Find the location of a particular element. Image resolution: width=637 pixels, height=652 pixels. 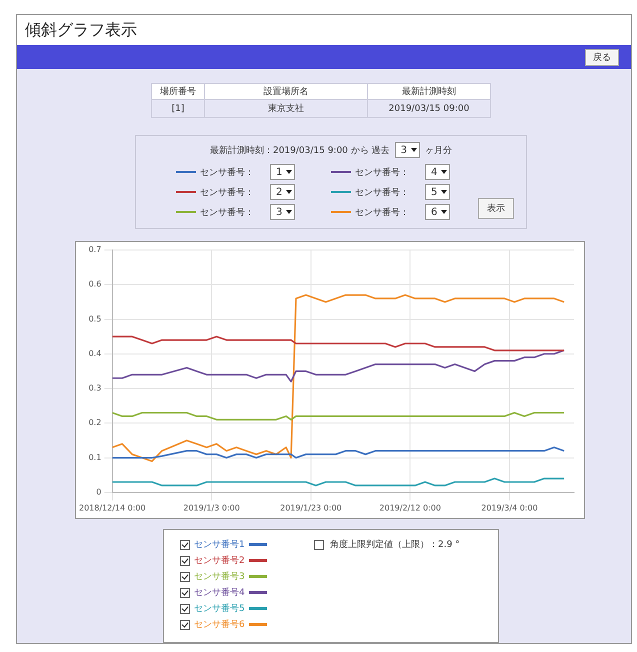

y-tick-label: 0.2 is located at coordinates (95, 423).